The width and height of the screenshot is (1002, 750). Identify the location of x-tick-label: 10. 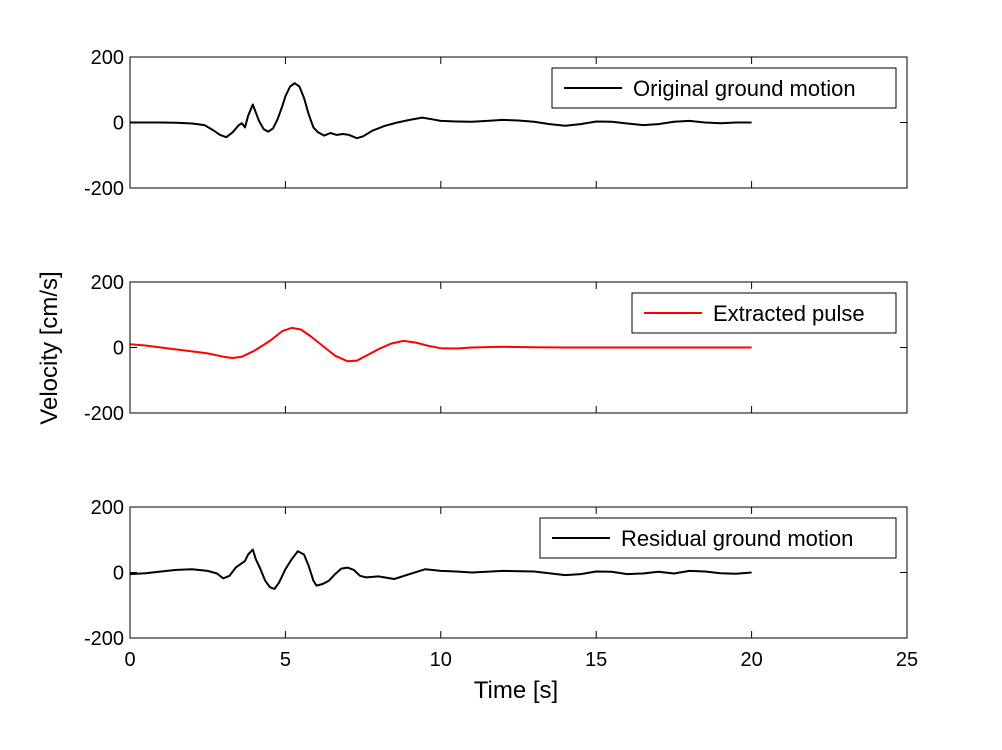
(441, 660).